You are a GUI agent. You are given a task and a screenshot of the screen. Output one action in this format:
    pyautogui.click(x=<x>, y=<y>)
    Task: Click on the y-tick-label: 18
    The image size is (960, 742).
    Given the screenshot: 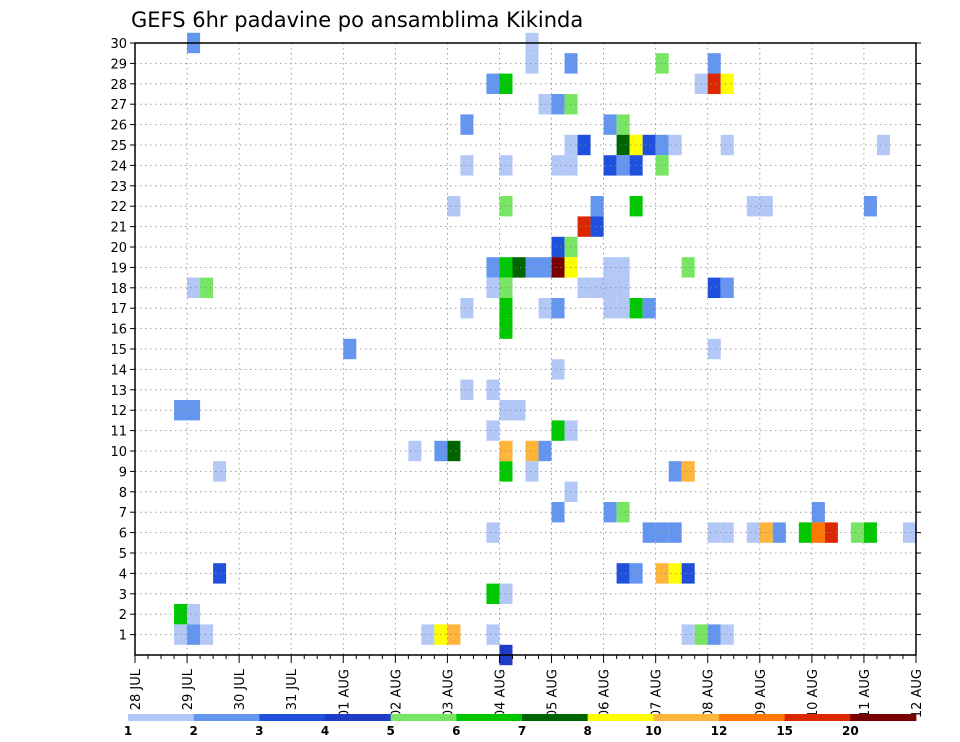 What is the action you would take?
    pyautogui.click(x=118, y=289)
    